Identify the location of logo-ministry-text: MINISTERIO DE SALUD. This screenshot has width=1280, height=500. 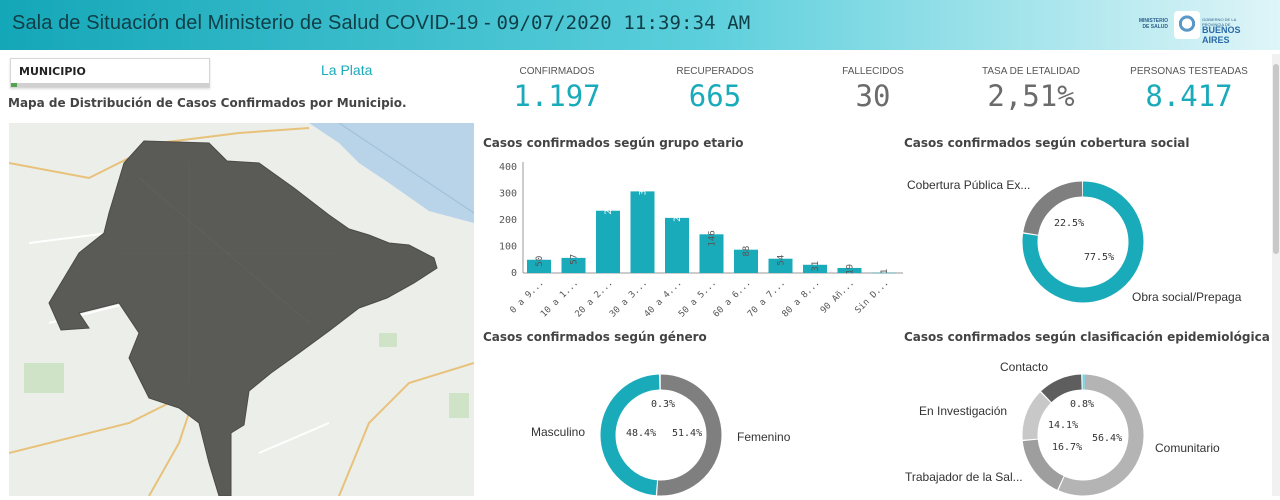
(1153, 24).